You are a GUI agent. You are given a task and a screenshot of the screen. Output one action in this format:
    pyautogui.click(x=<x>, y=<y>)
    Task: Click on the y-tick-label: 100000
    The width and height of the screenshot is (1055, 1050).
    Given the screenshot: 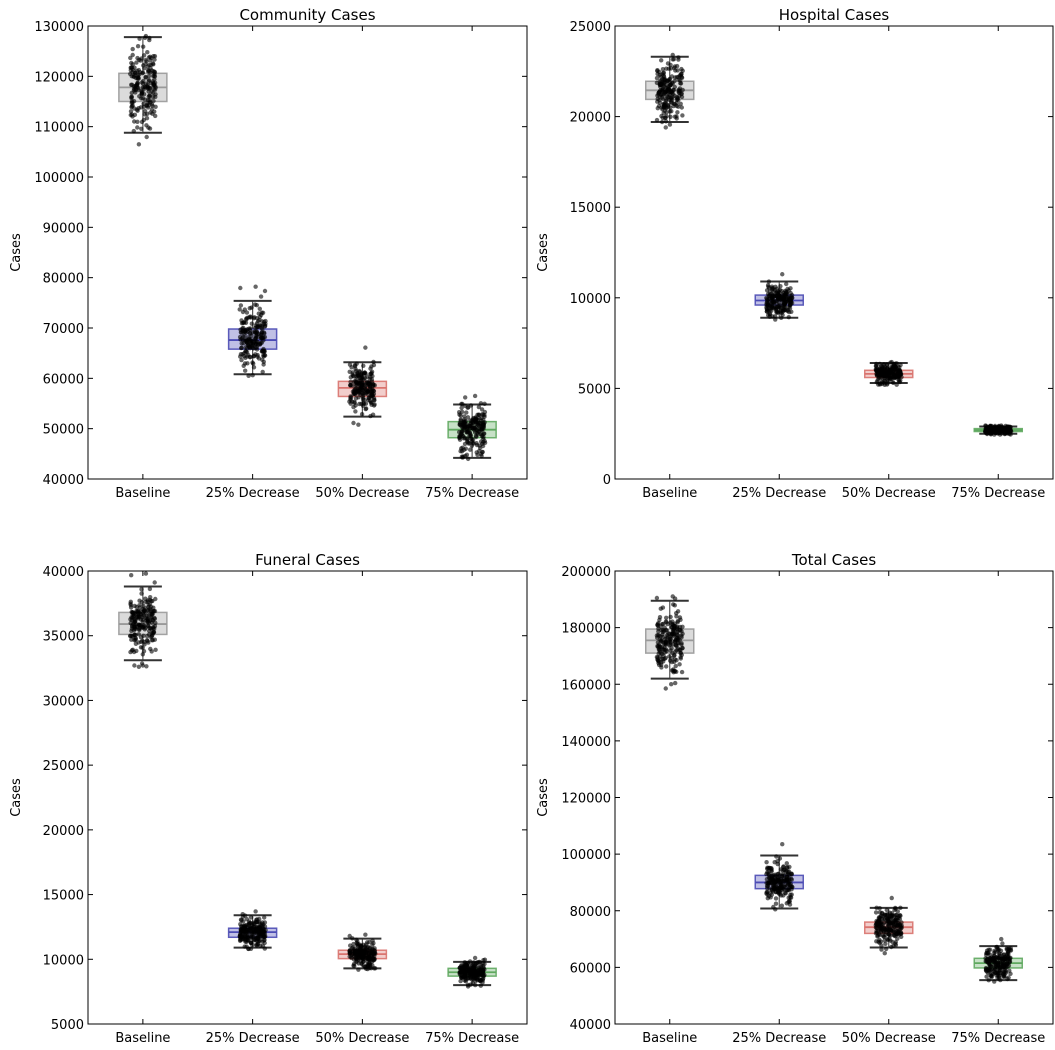 What is the action you would take?
    pyautogui.click(x=59, y=178)
    